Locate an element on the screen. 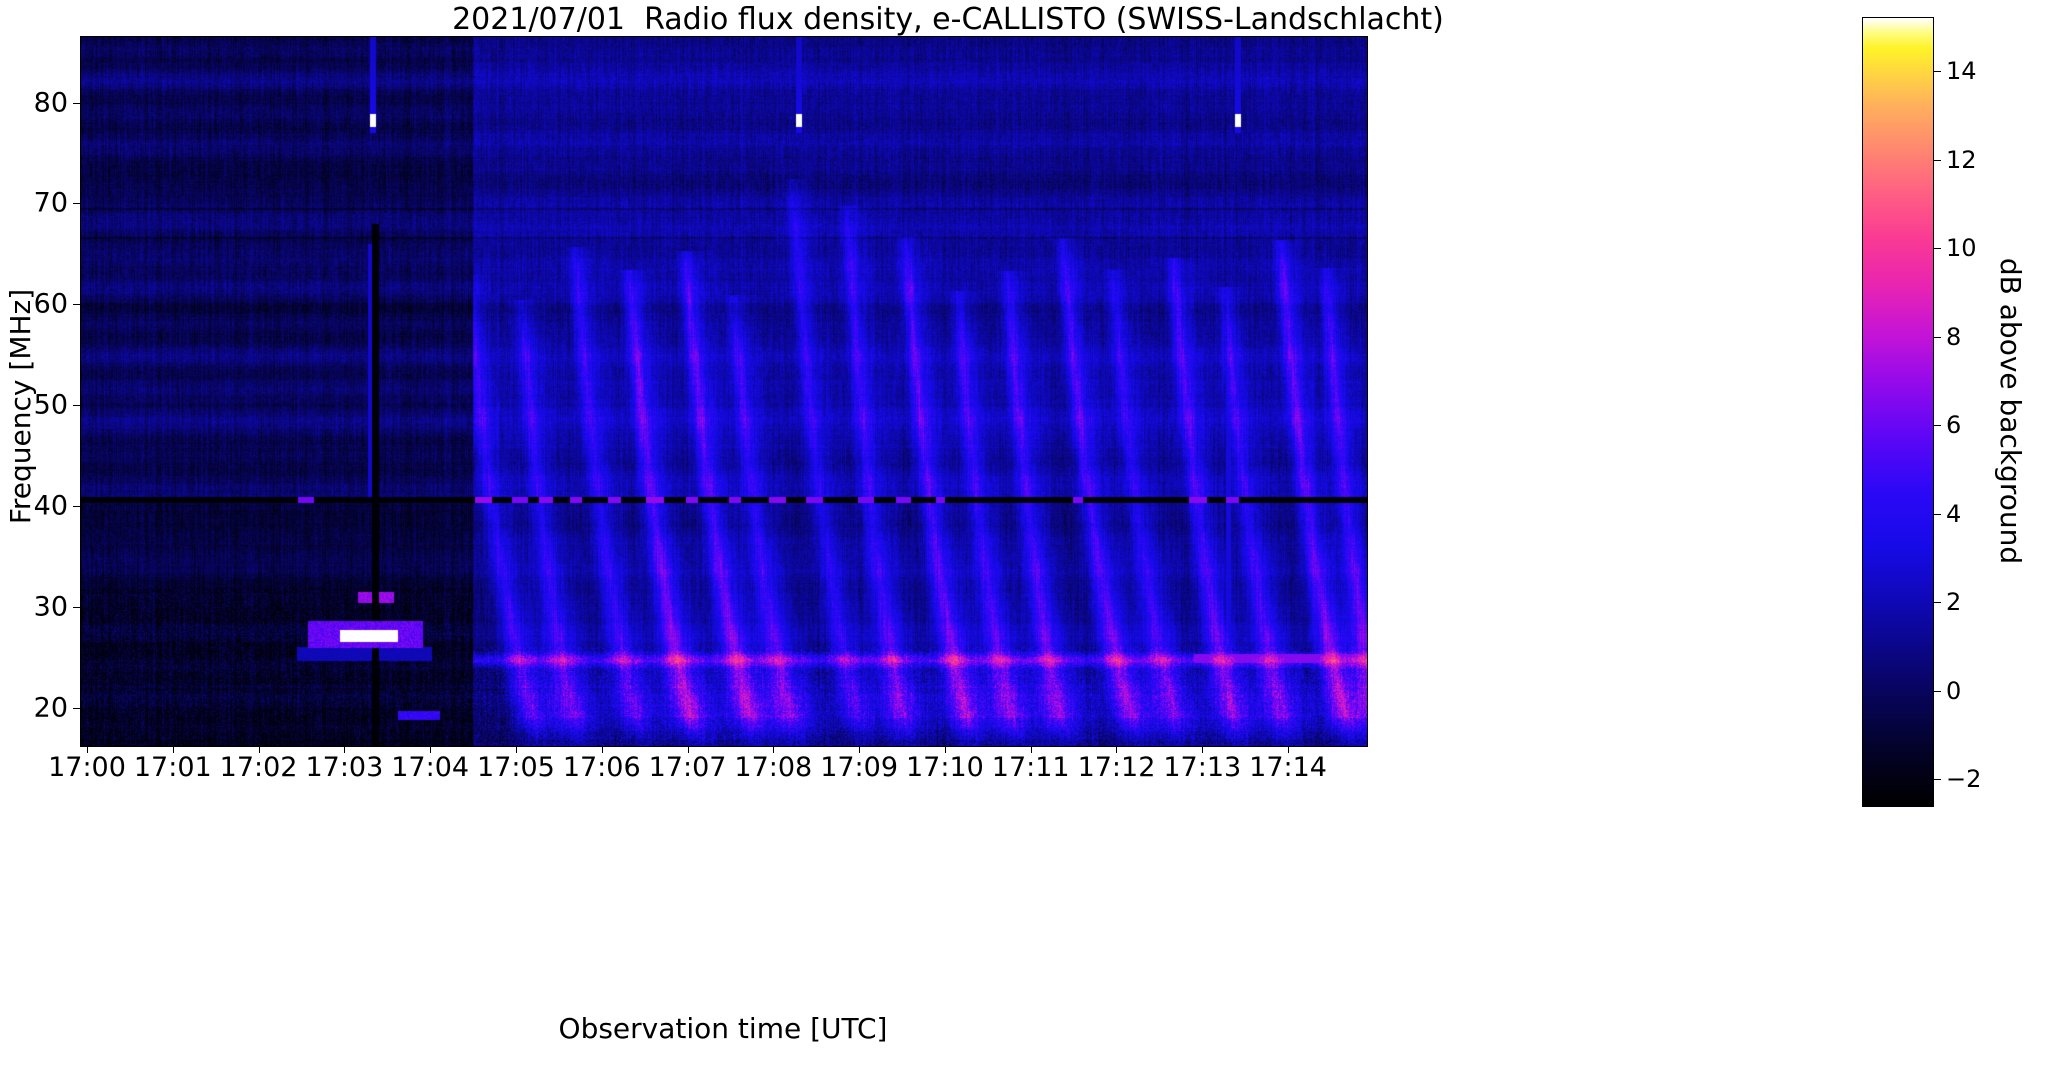 This screenshot has width=2047, height=1067. y-tick-label: 30 is located at coordinates (50, 607).